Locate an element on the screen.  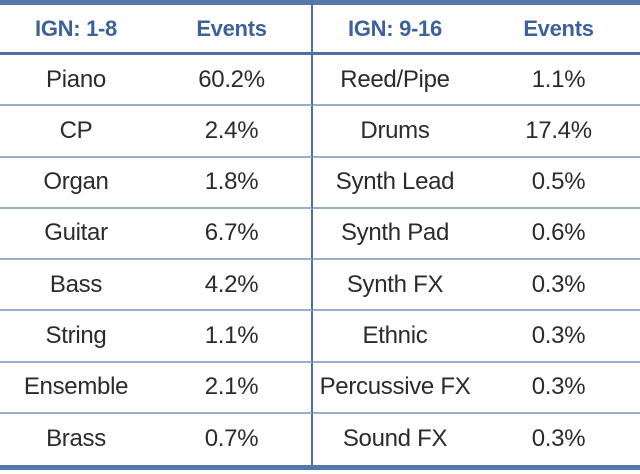
instrument-cell: Synth Lead is located at coordinates (395, 183).